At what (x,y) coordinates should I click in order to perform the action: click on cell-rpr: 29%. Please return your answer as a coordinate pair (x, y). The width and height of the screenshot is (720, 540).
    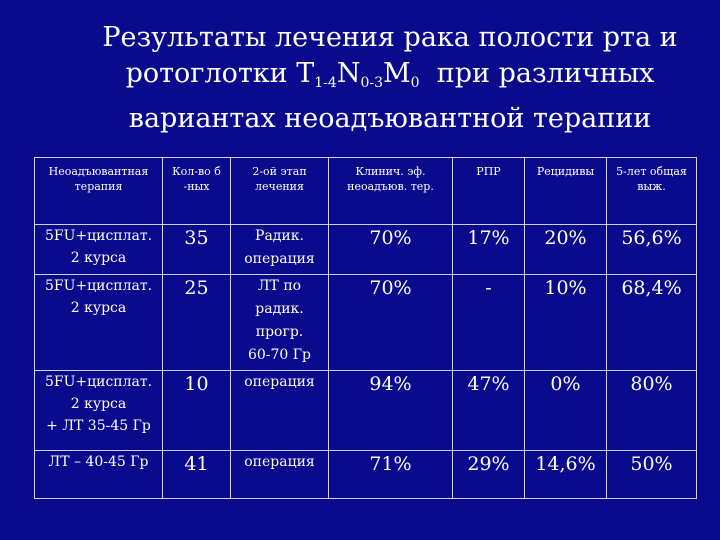
    Looking at the image, I should click on (488, 474).